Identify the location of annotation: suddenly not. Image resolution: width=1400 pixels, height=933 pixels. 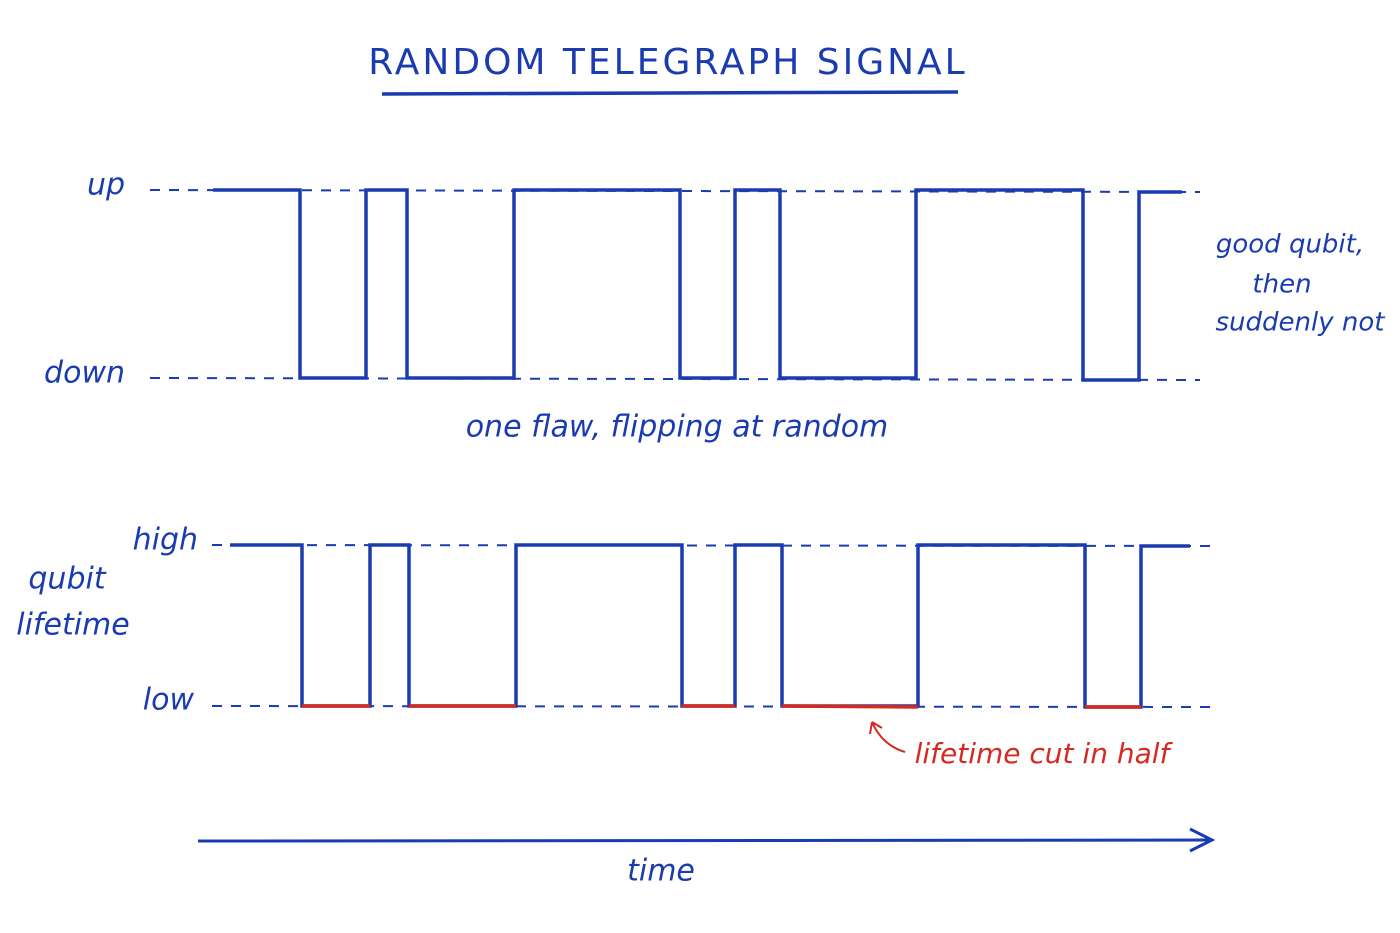
(1301, 323).